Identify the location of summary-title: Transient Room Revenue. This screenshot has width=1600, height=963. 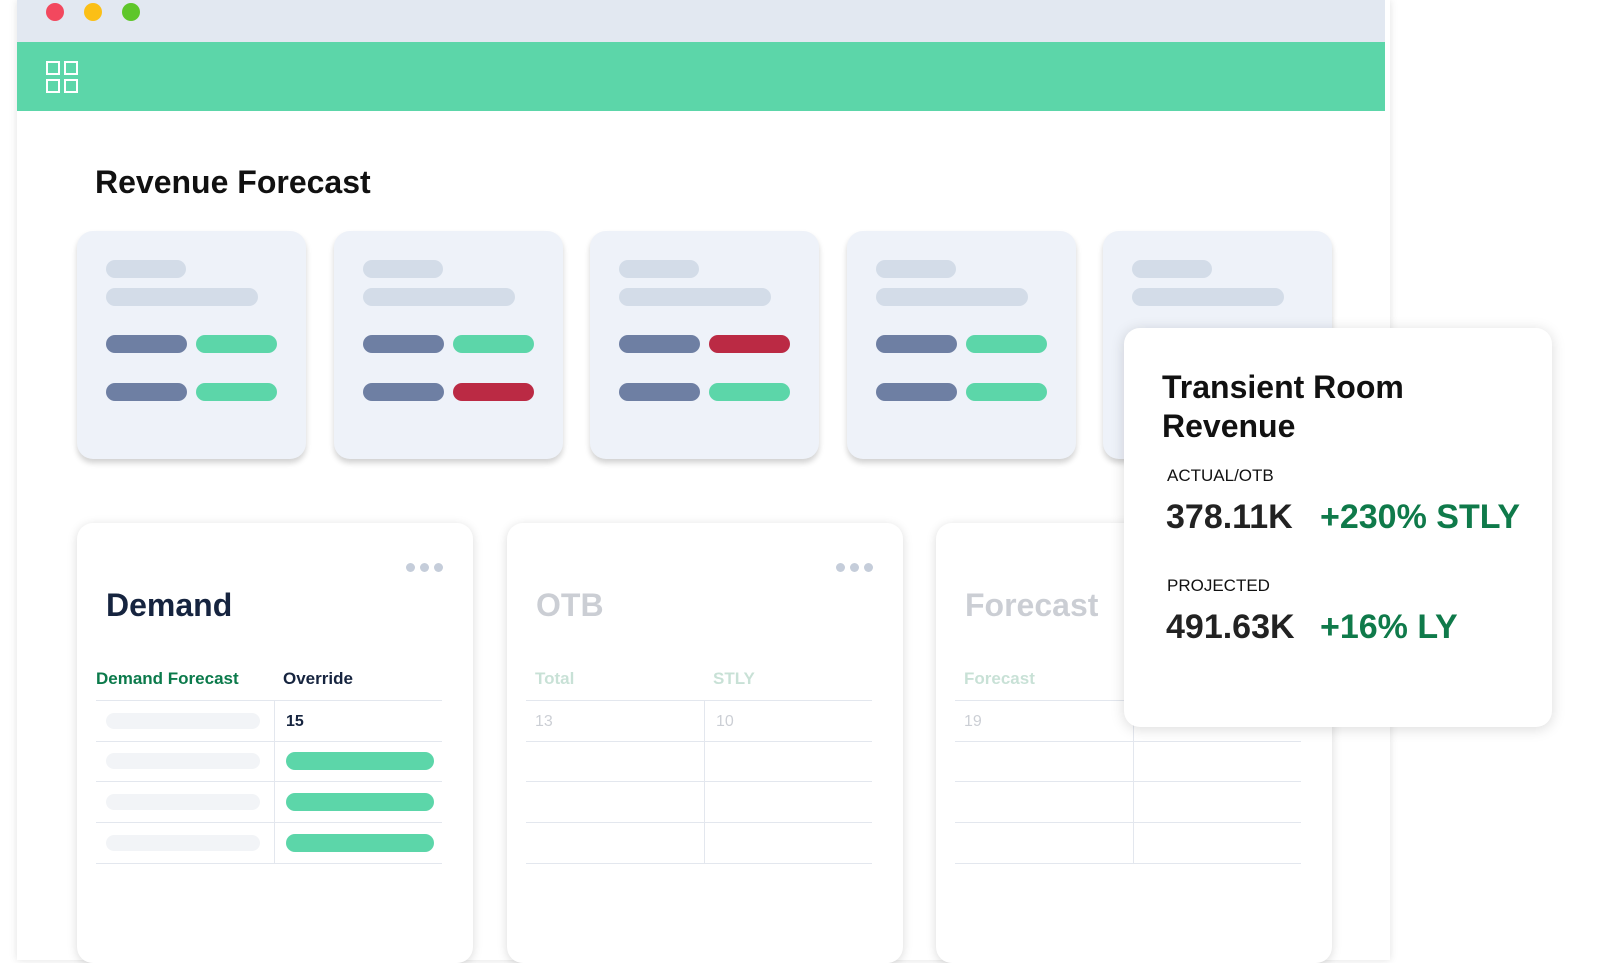
(1283, 406).